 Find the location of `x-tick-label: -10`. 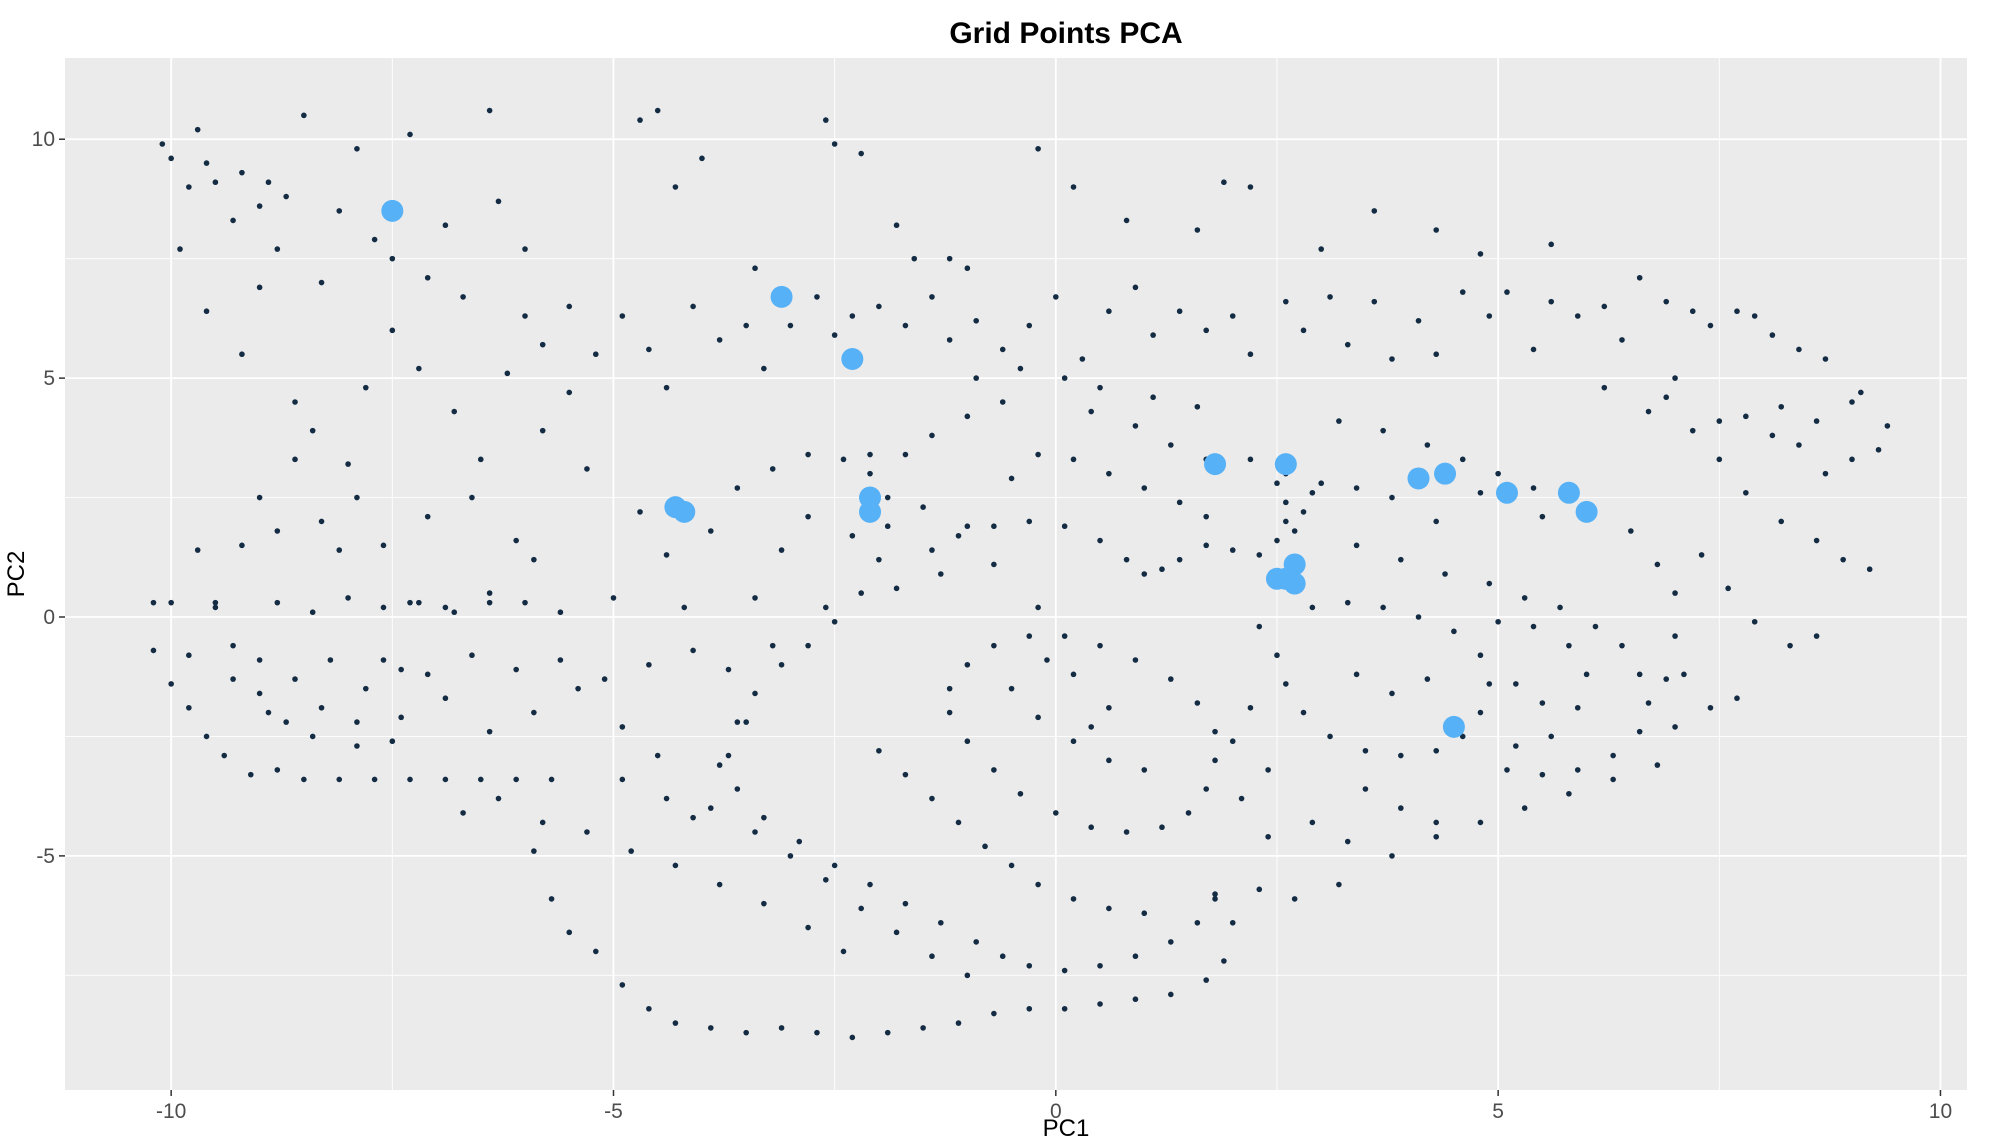

x-tick-label: -10 is located at coordinates (171, 1111).